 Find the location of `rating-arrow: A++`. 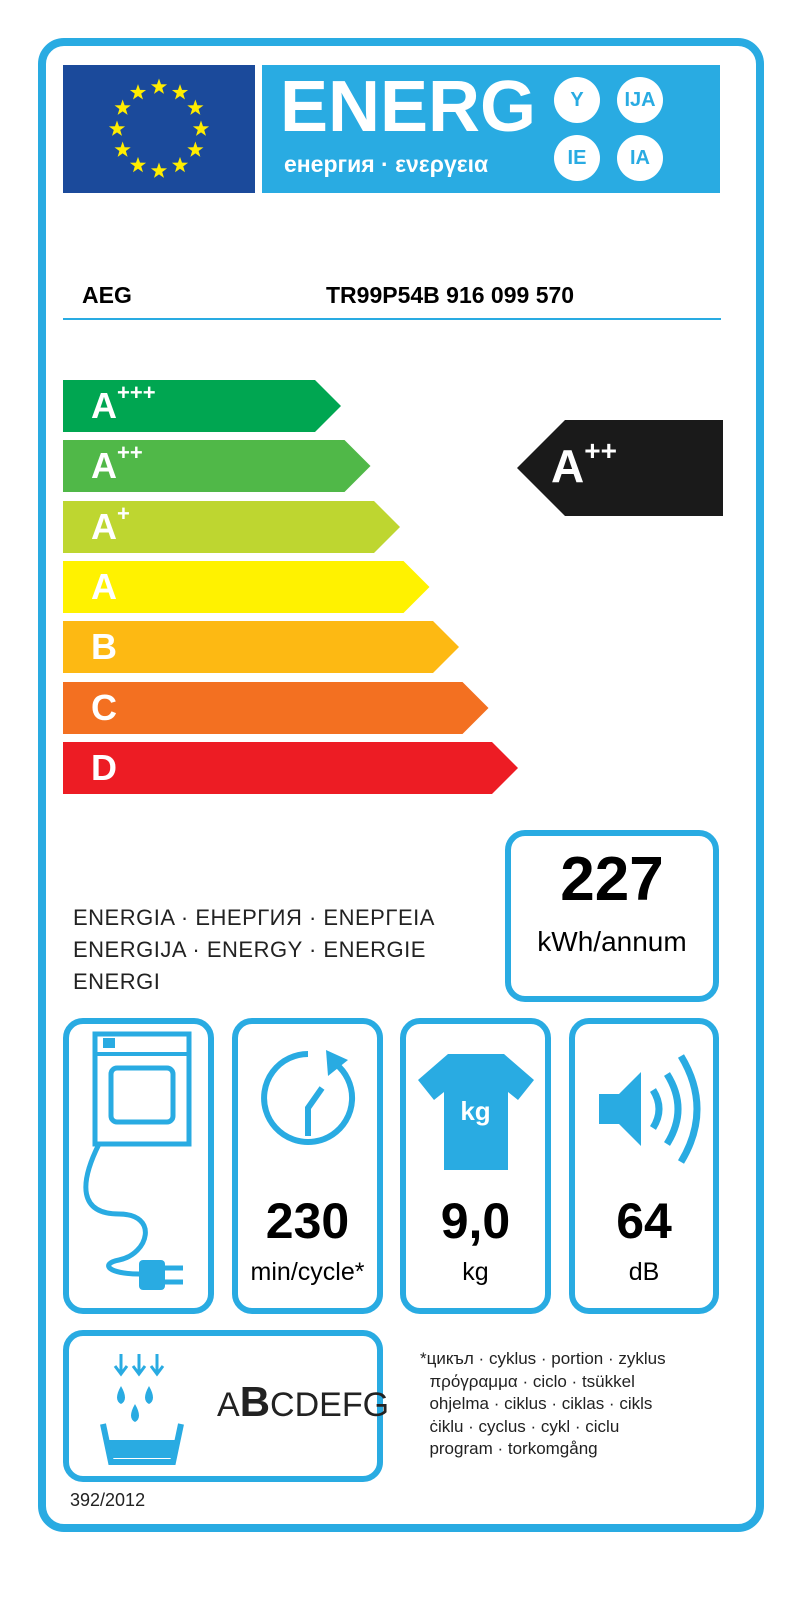

rating-arrow: A++ is located at coordinates (620, 468).